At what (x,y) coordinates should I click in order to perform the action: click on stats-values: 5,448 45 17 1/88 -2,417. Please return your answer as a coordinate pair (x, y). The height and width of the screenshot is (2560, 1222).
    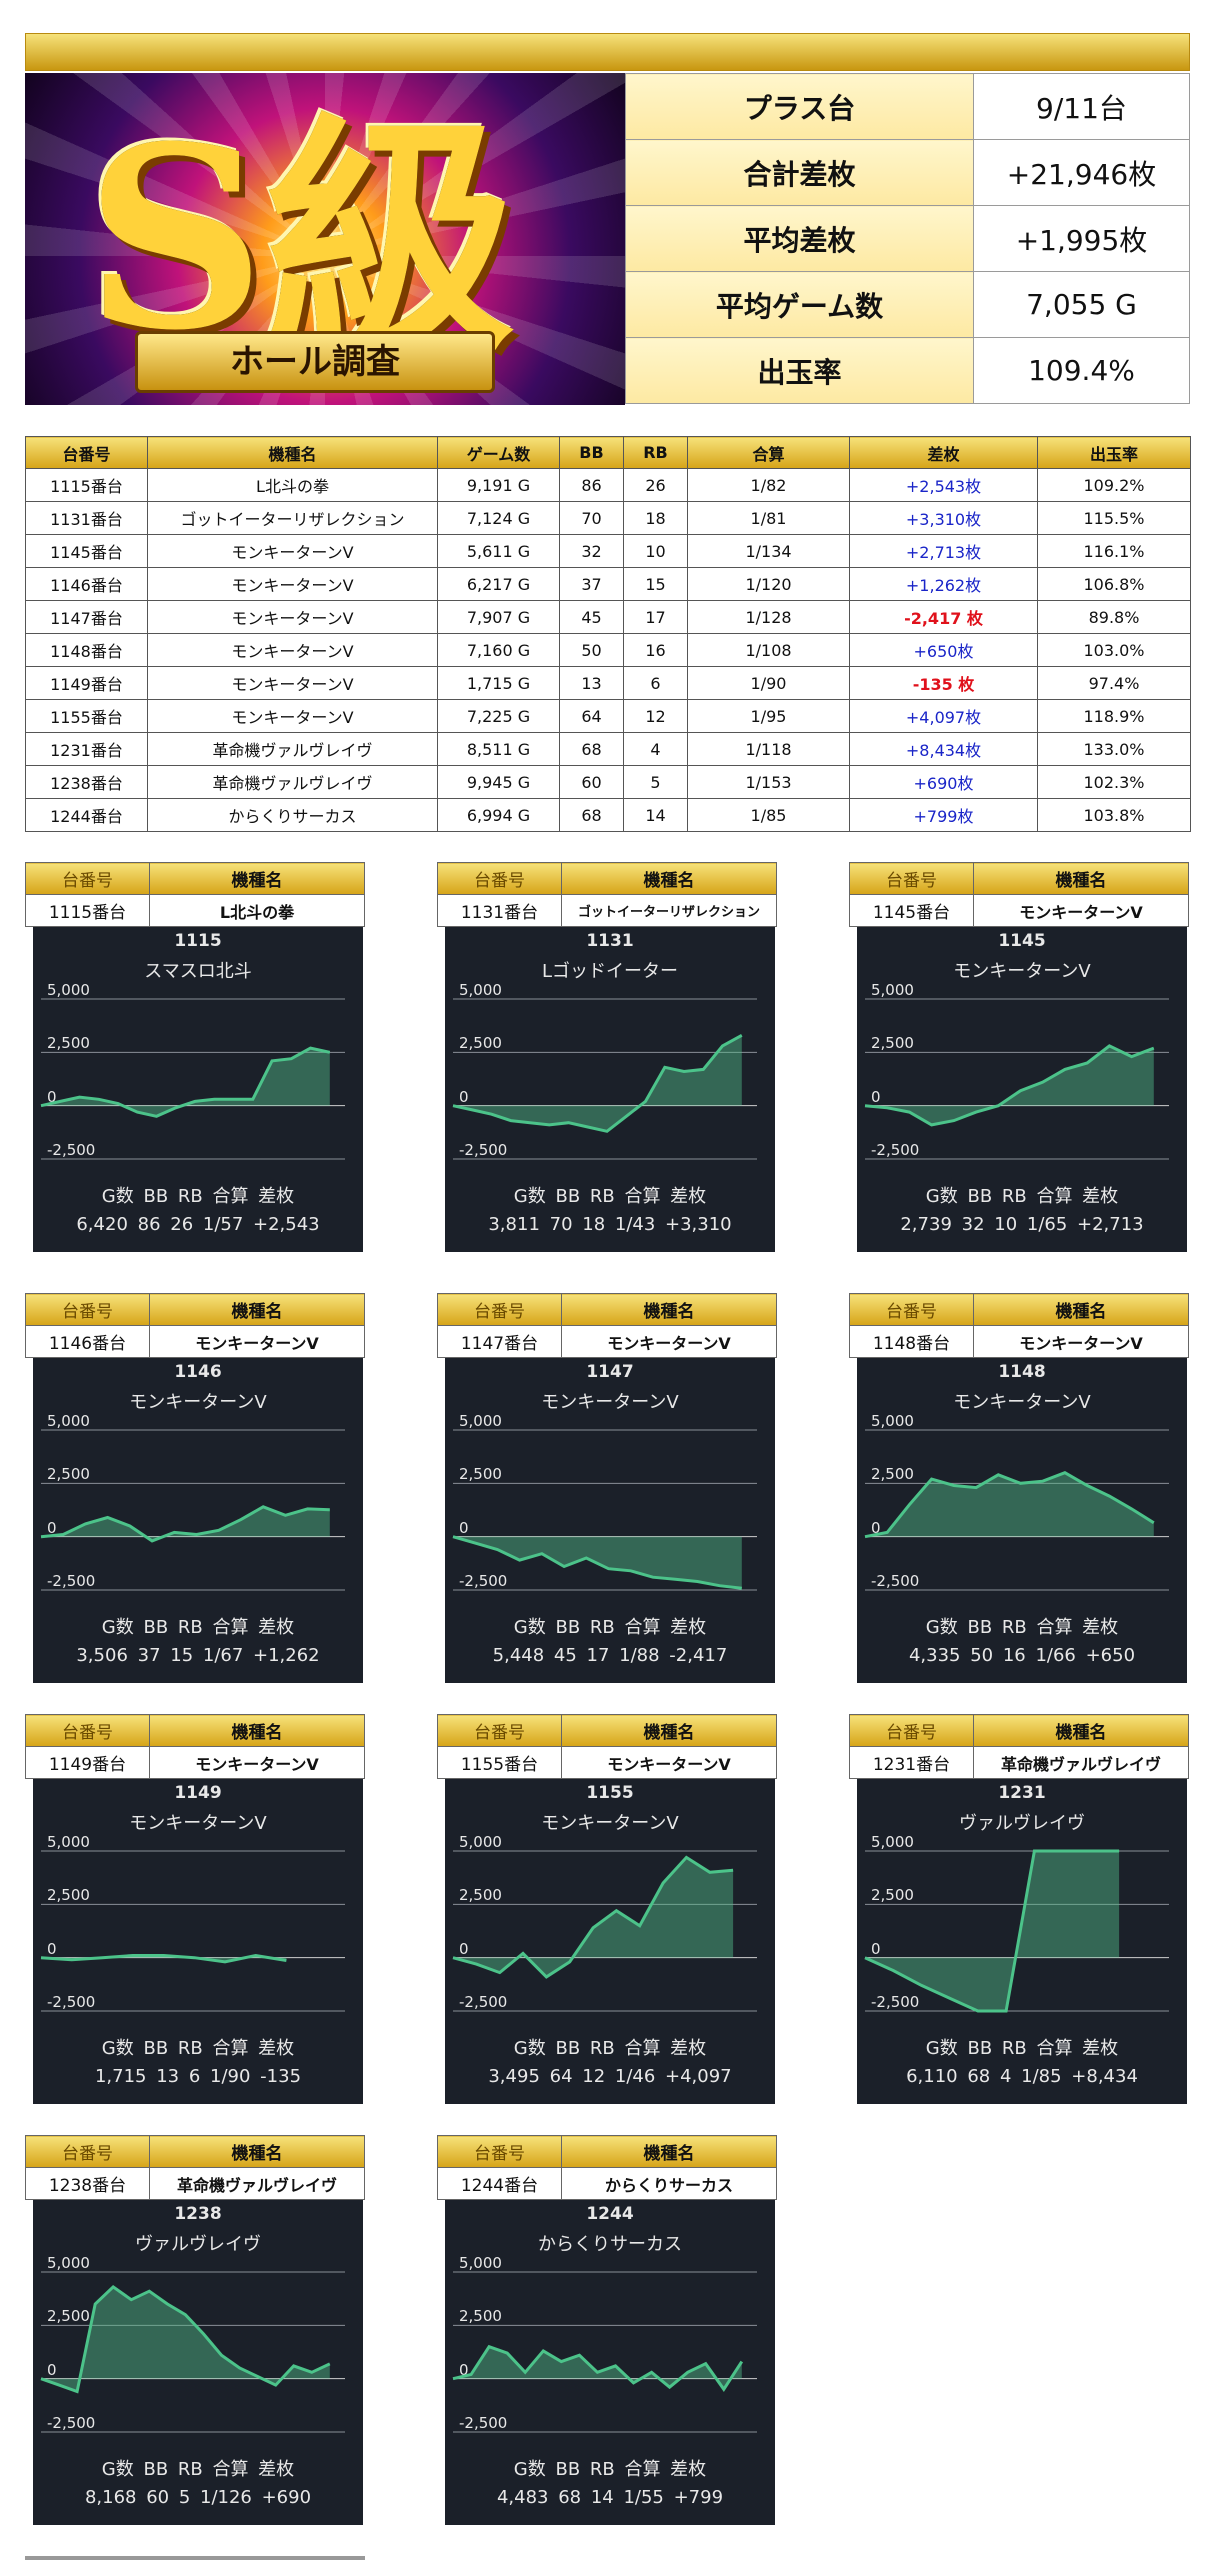
    Looking at the image, I should click on (610, 1655).